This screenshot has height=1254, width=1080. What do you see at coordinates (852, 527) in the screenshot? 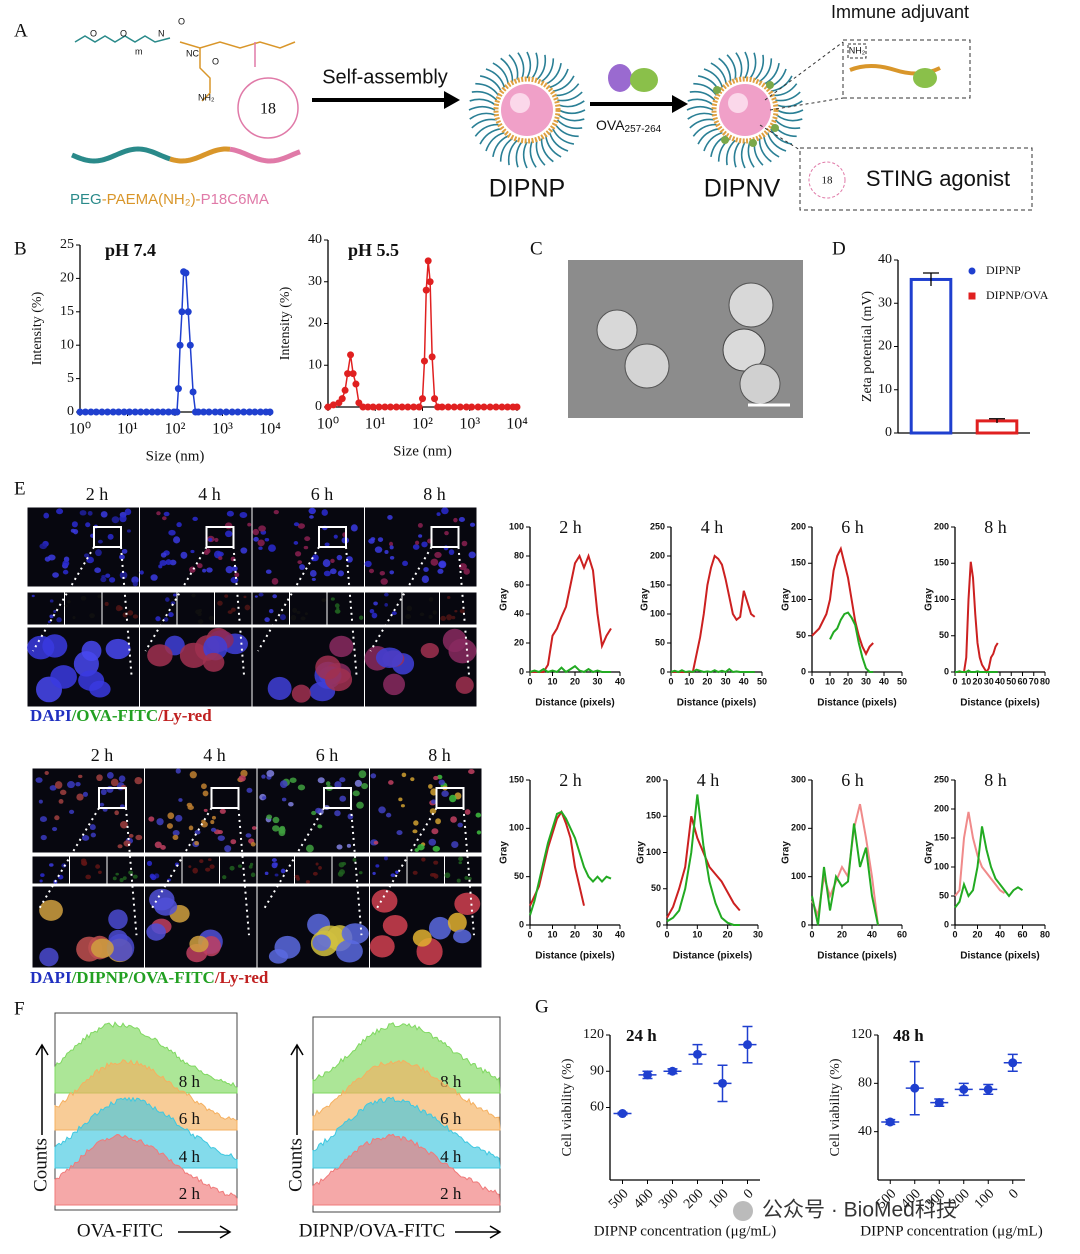
I see `chart-title: 6 h` at bounding box center [852, 527].